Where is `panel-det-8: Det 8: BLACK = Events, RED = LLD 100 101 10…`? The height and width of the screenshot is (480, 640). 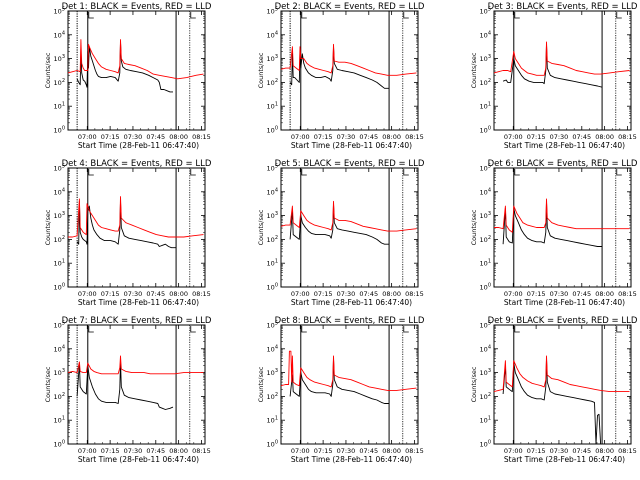 panel-det-8: Det 8: BLACK = Events, RED = LLD 100 101 10… is located at coordinates (341, 390).